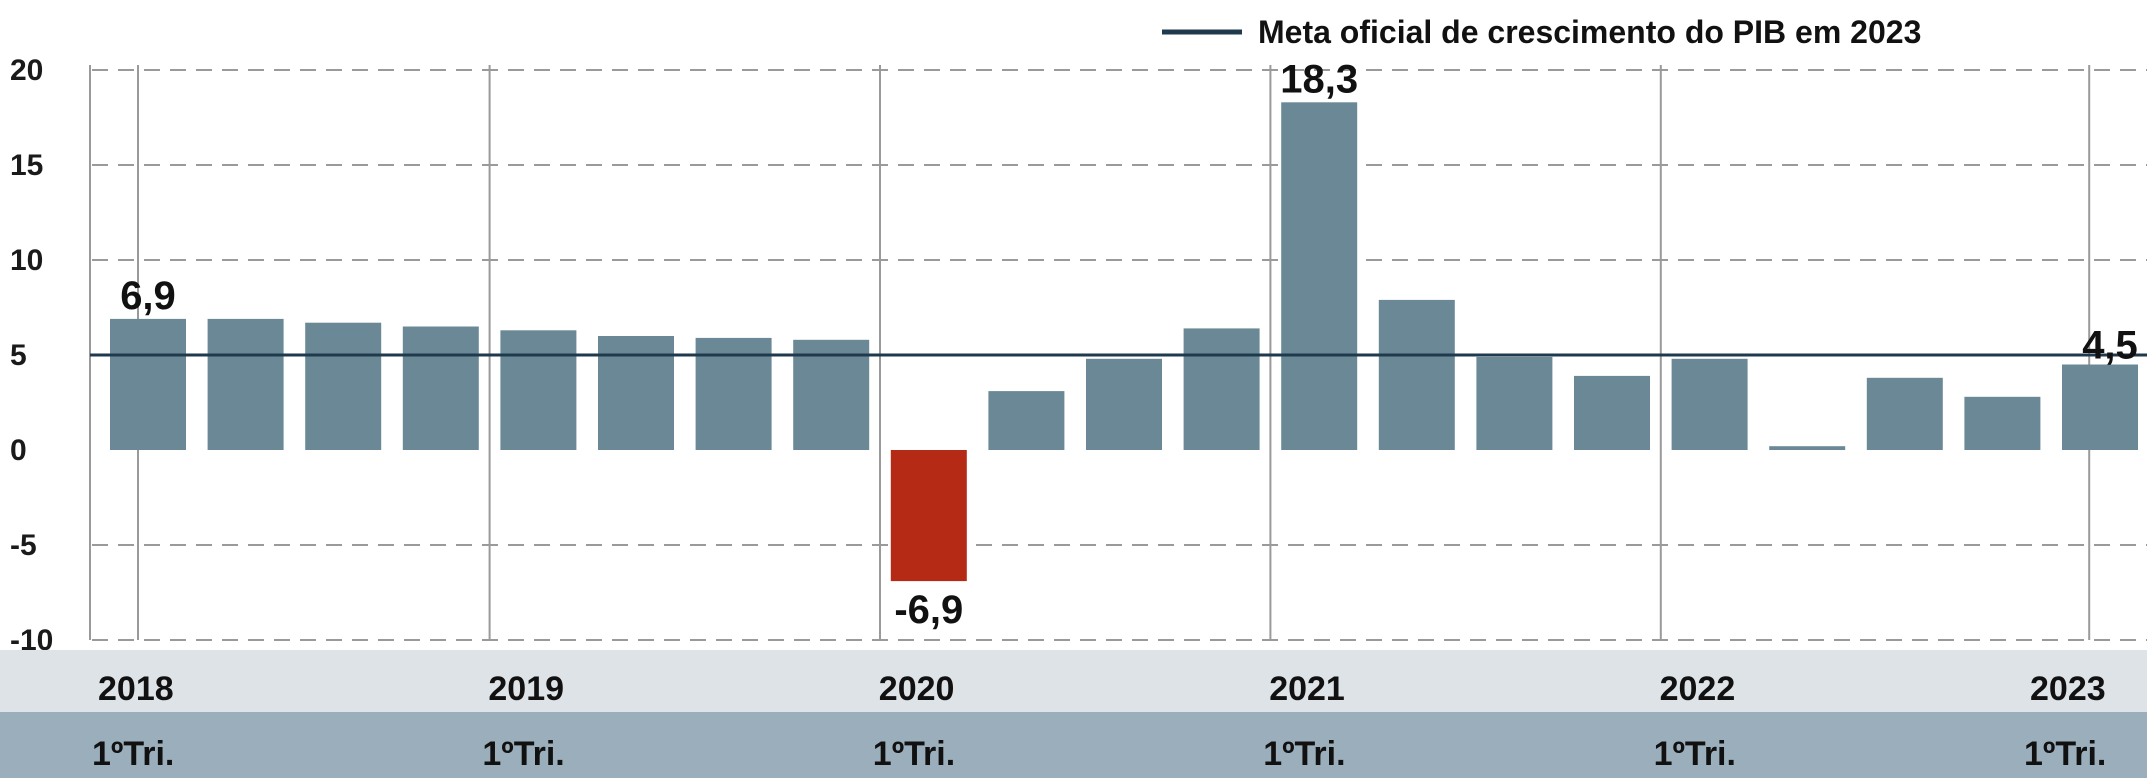 The width and height of the screenshot is (2147, 778). Describe the element at coordinates (1319, 79) in the screenshot. I see `data-label: 18,3` at that location.